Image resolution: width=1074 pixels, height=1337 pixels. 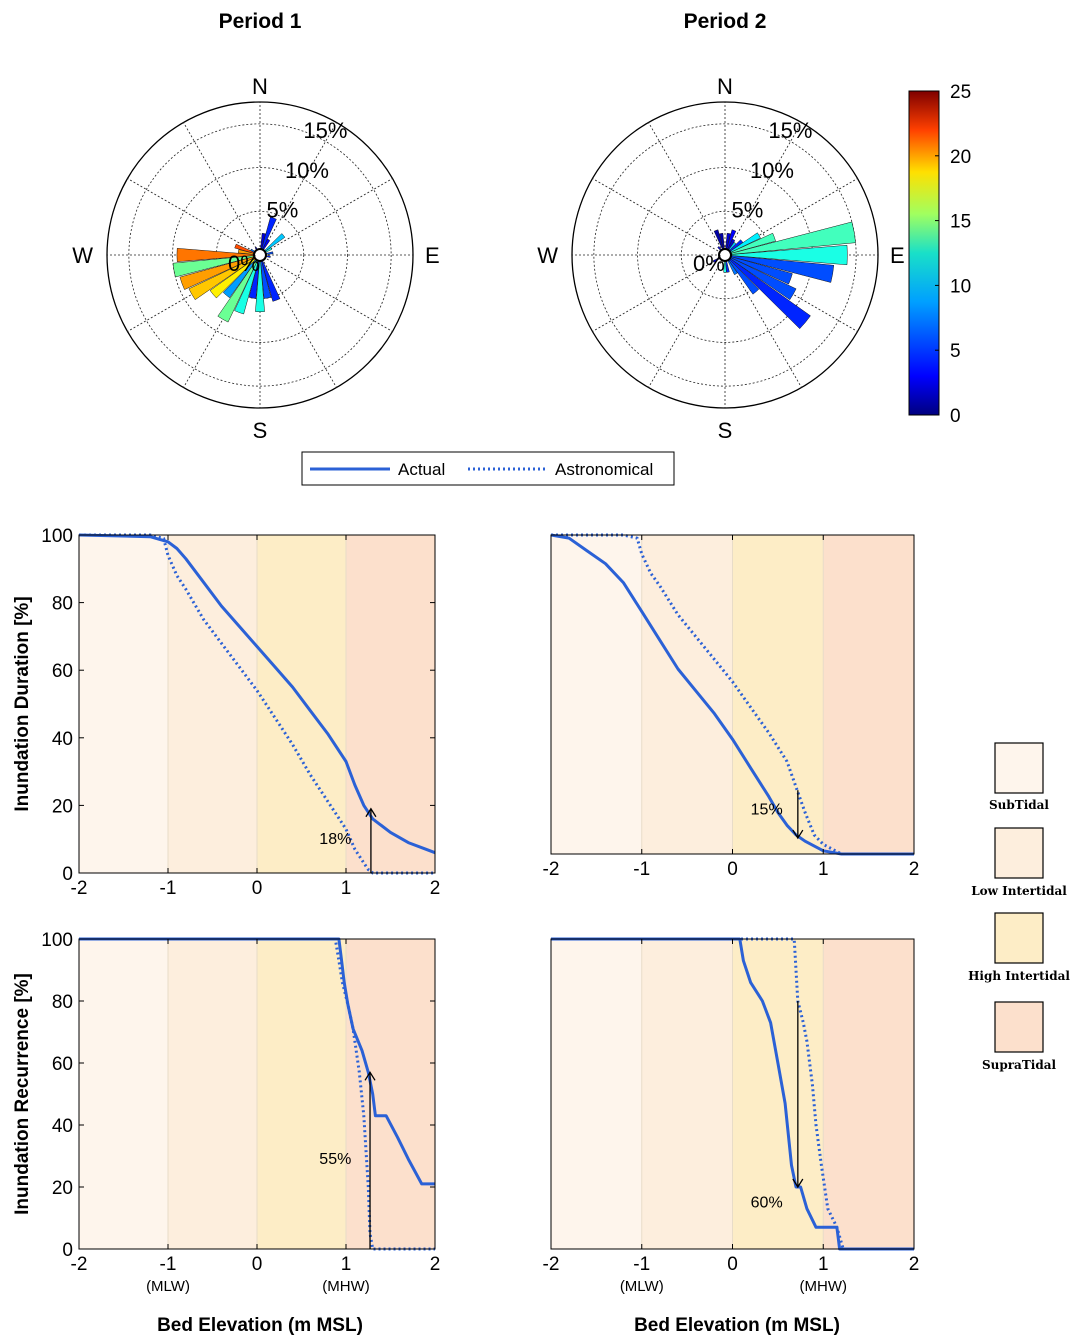 What do you see at coordinates (1019, 768) in the screenshot?
I see `zone-swatch-subtidal` at bounding box center [1019, 768].